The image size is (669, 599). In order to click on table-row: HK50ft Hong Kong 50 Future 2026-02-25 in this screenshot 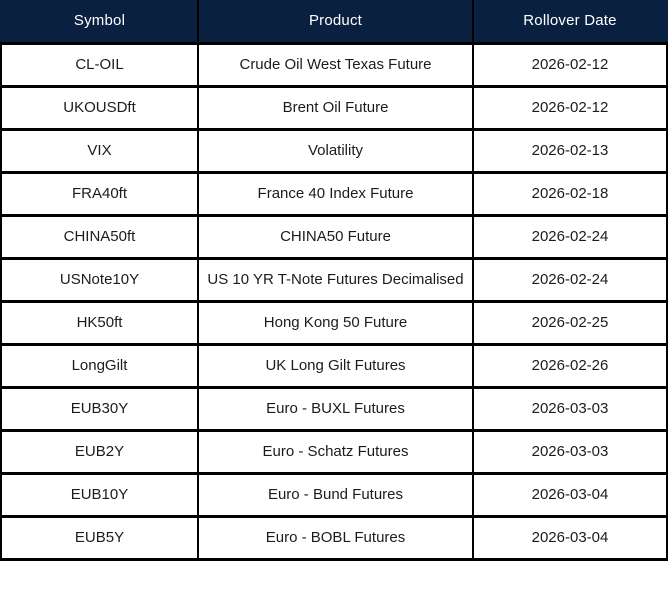, I will do `click(334, 322)`.